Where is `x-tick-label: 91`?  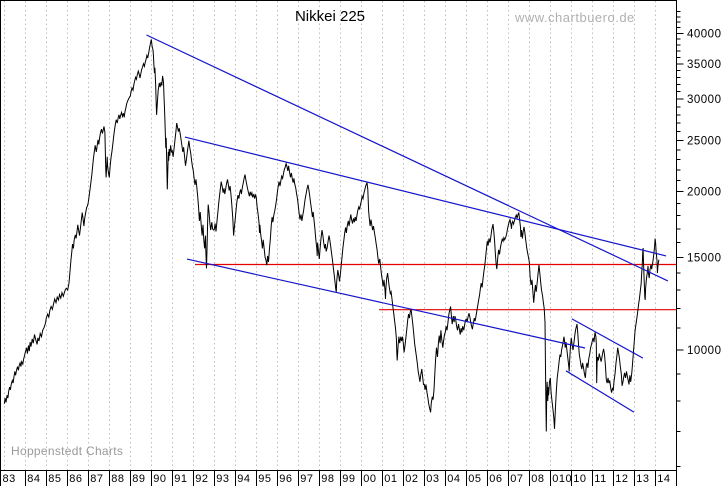 x-tick-label: 91 is located at coordinates (180, 479).